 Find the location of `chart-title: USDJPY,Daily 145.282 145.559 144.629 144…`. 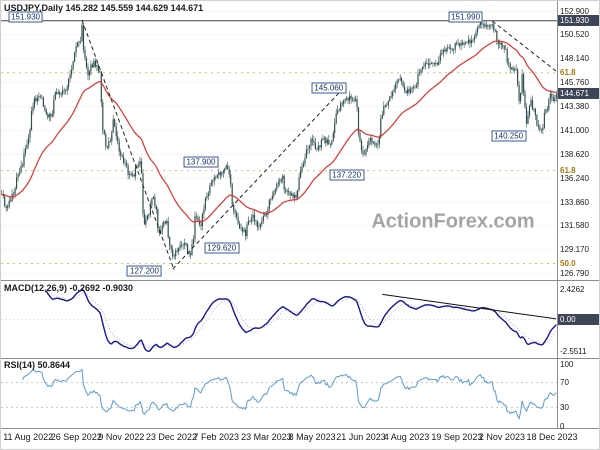

chart-title: USDJPY,Daily 145.282 145.559 144.629 144… is located at coordinates (104, 8).